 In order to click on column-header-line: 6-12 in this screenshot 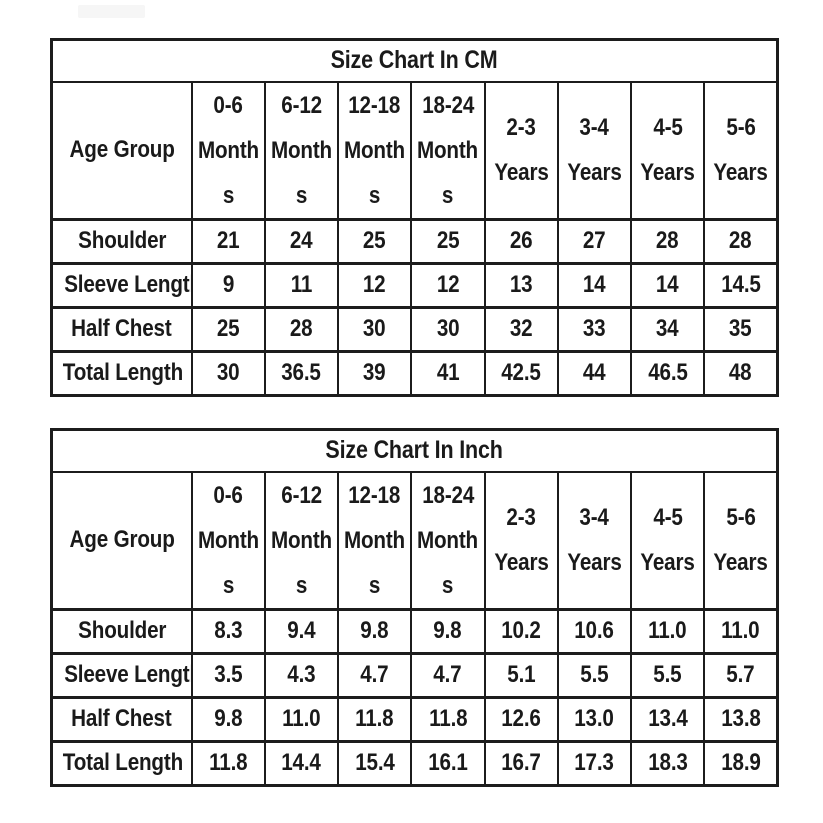, I will do `click(301, 495)`.